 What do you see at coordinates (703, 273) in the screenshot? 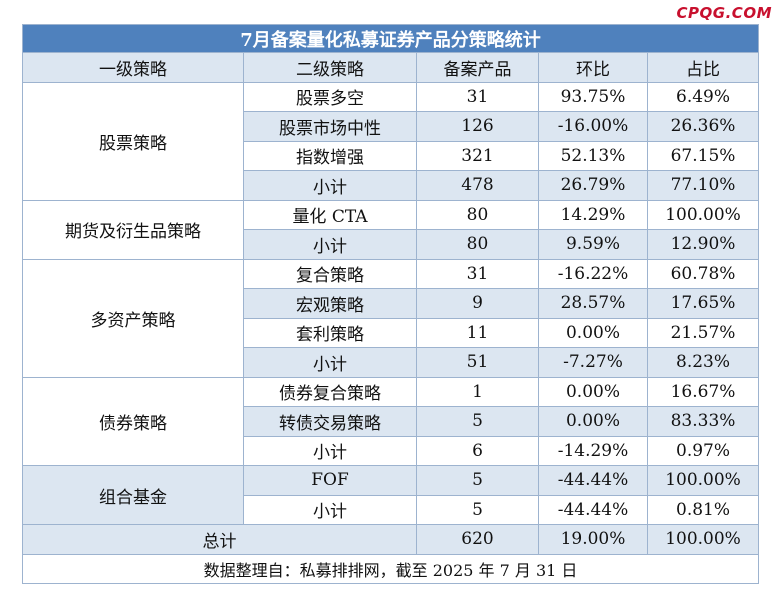
I see `share-cell: 60.78%` at bounding box center [703, 273].